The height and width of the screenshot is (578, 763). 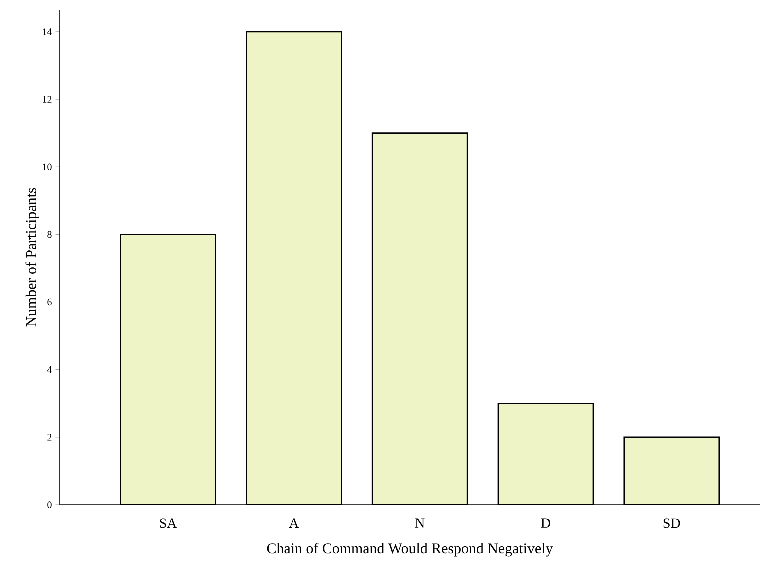 I want to click on x-tick-label: A, so click(x=294, y=523).